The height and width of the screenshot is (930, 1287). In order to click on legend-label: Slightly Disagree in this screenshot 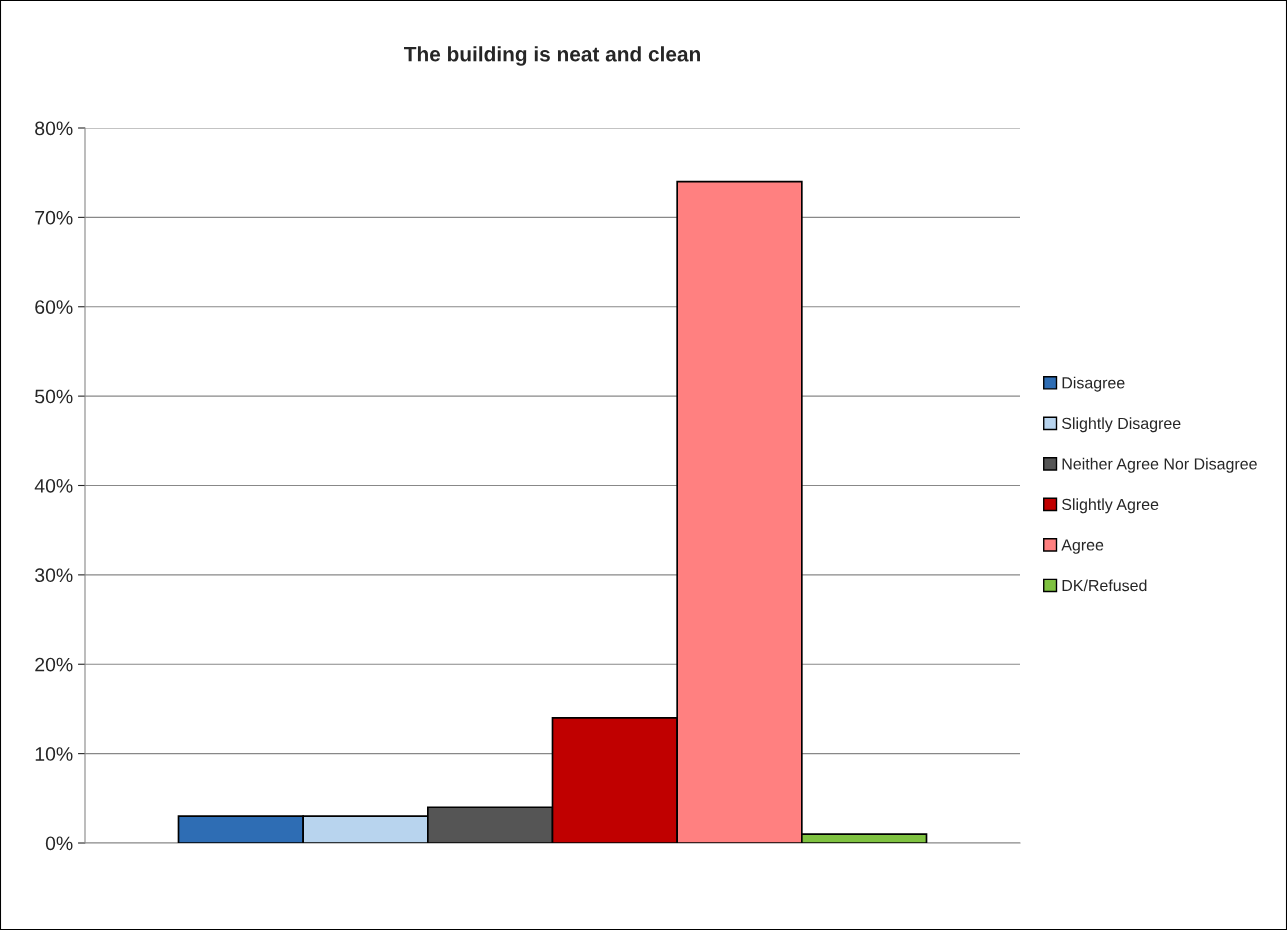, I will do `click(1121, 425)`.